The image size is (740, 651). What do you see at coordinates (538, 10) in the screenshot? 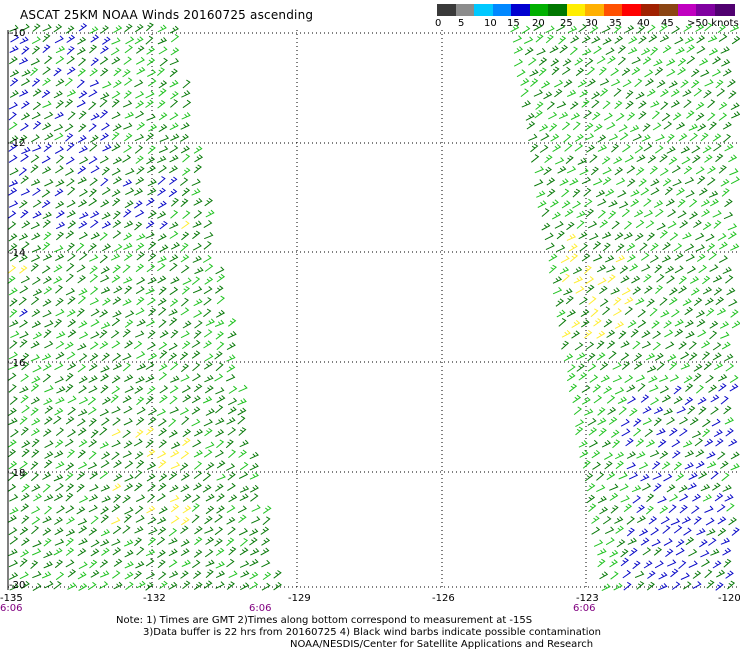
I see `legend-swatch` at bounding box center [538, 10].